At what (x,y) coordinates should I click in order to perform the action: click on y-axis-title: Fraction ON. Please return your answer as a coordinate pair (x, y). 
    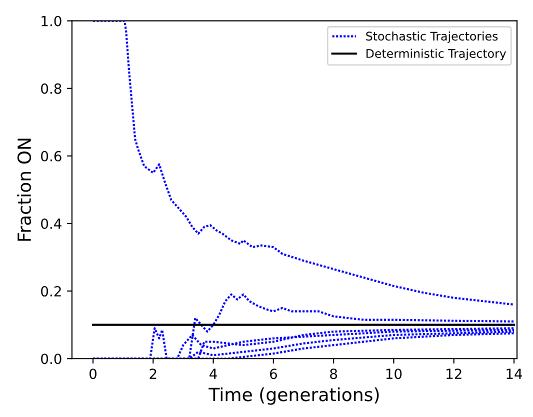
    Looking at the image, I should click on (24, 189).